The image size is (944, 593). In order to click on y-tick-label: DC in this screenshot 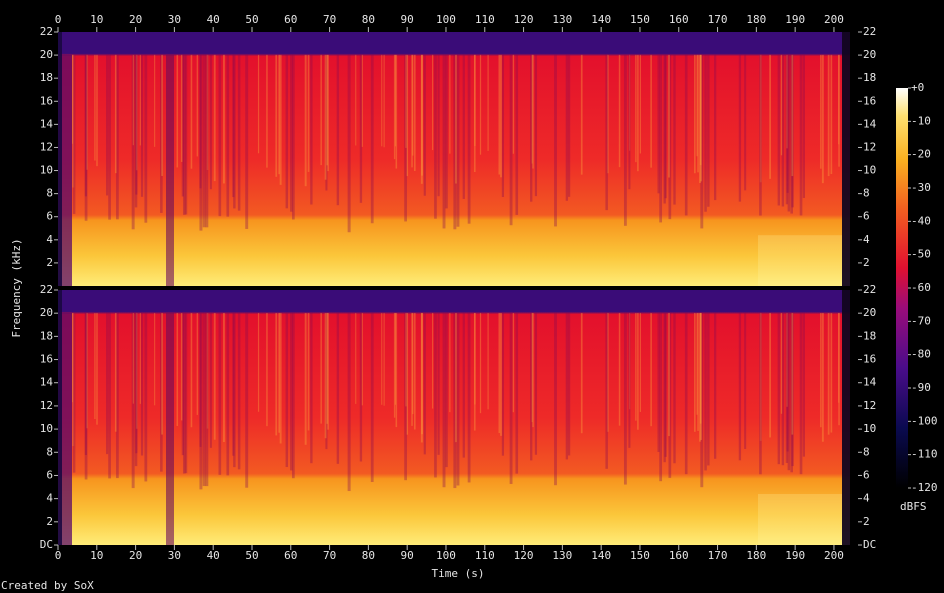, I will do `click(869, 544)`.